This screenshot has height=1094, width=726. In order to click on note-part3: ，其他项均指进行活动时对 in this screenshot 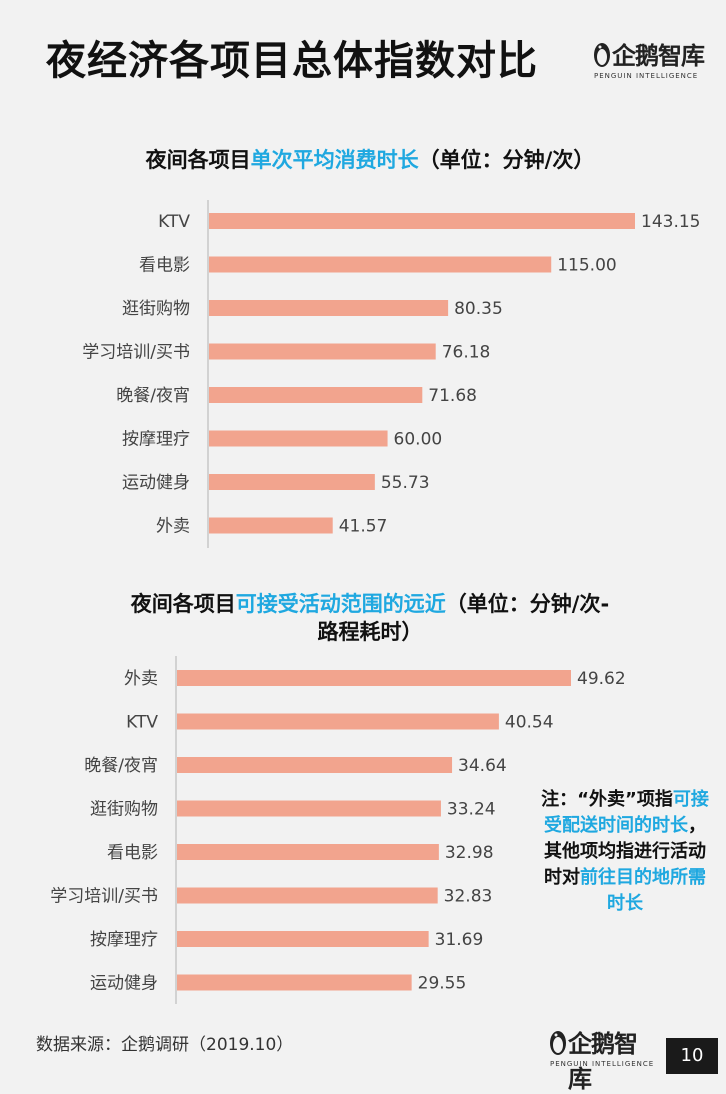, I will do `click(625, 851)`.